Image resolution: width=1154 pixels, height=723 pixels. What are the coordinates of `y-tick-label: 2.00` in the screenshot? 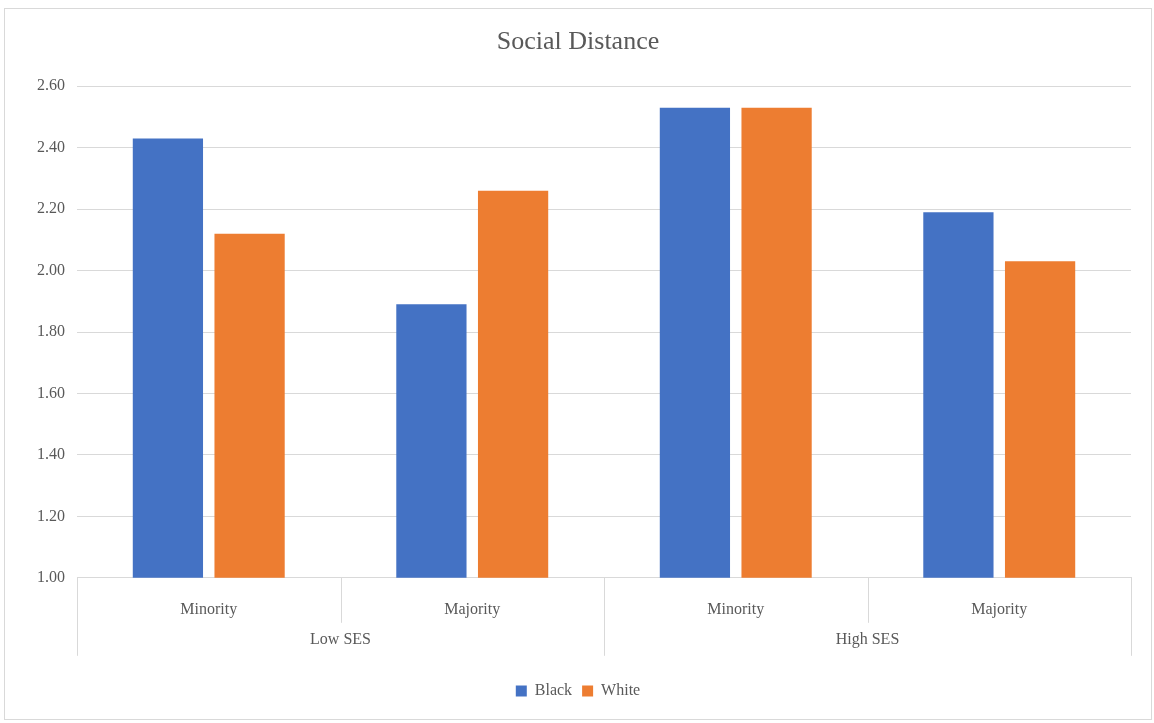 It's located at (51, 269).